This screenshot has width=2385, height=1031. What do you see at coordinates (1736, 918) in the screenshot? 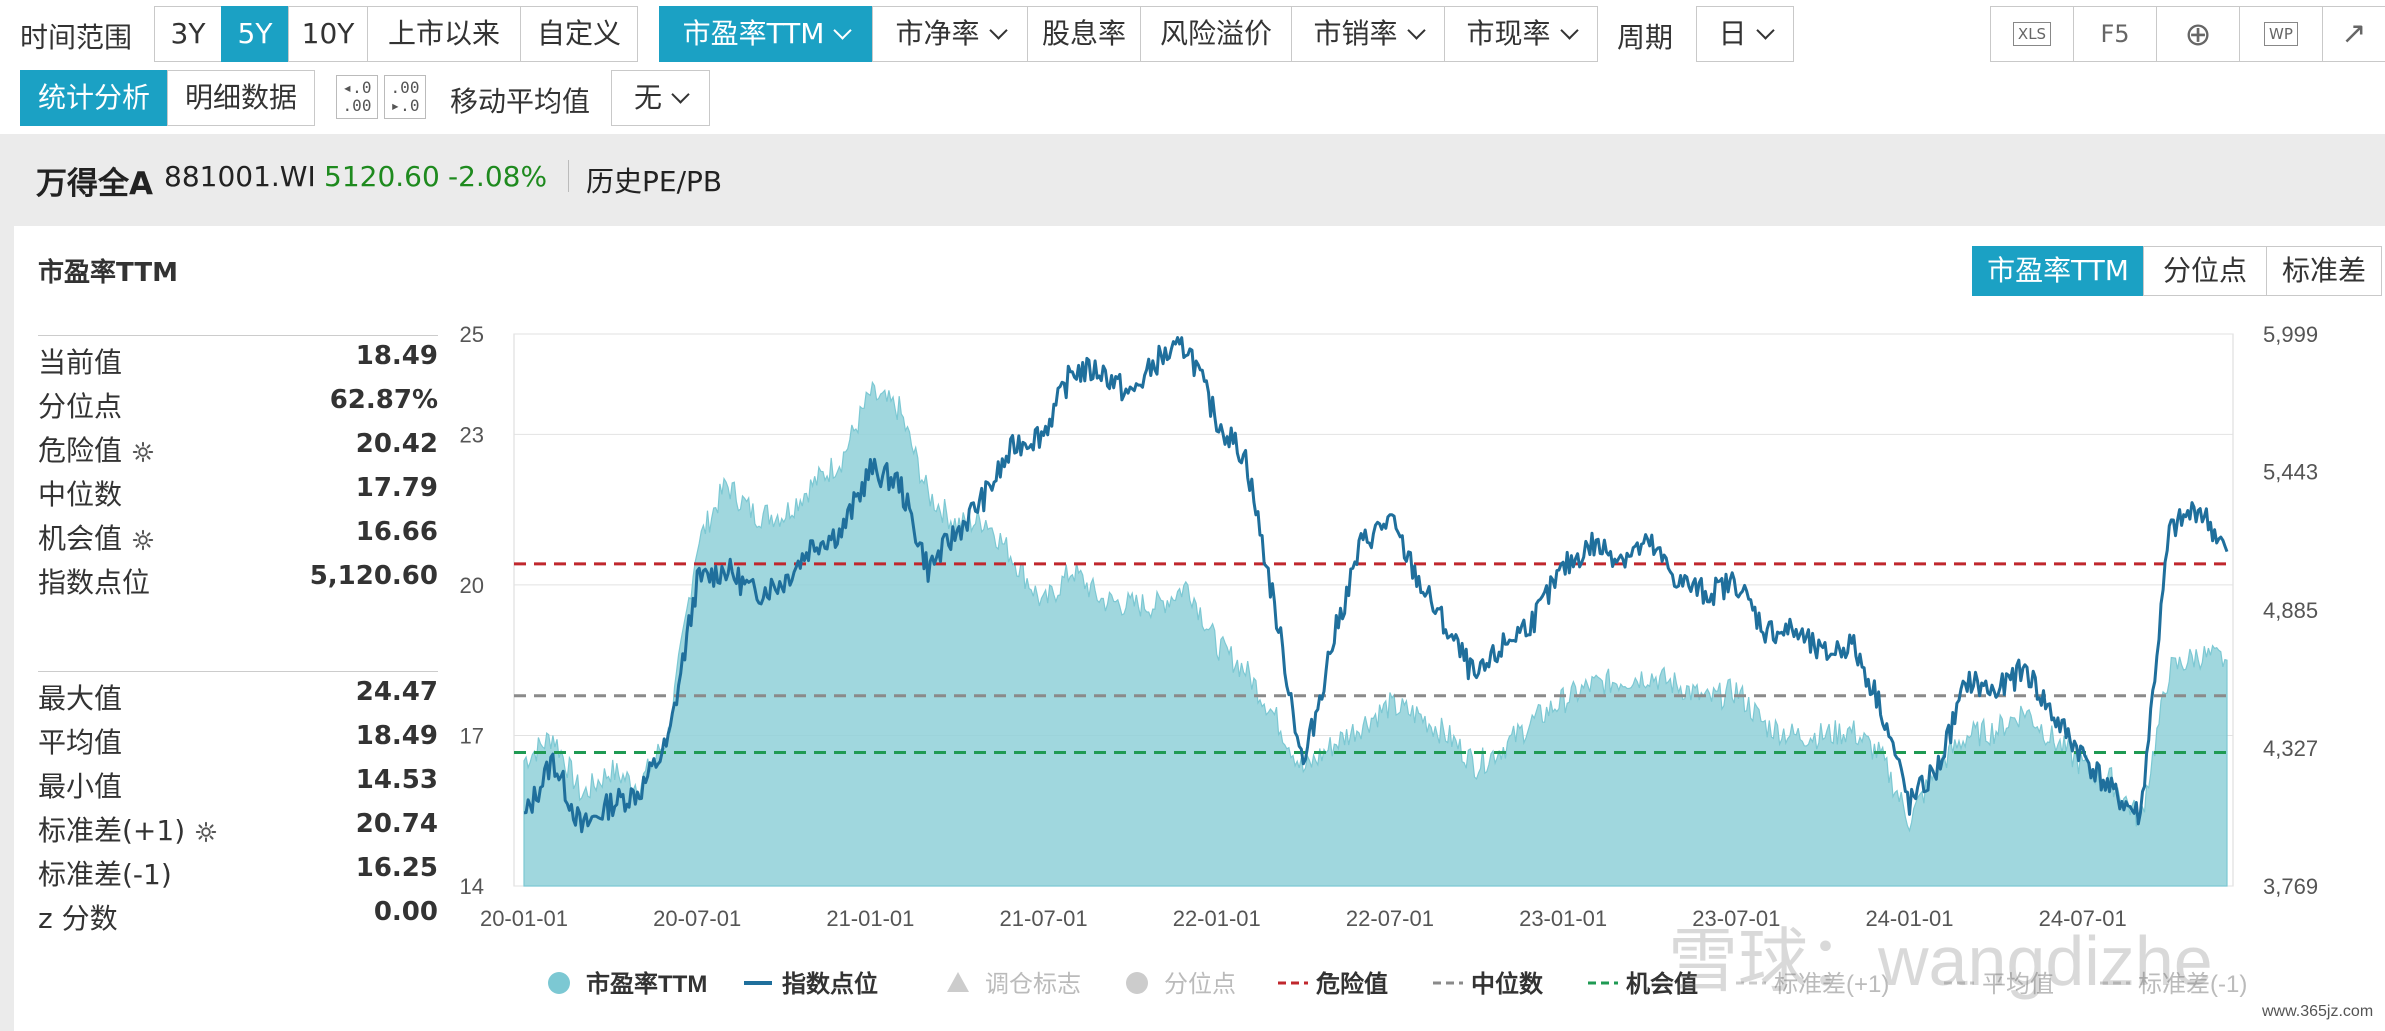
I see `x-axis-tick-label: 23-07-01` at bounding box center [1736, 918].